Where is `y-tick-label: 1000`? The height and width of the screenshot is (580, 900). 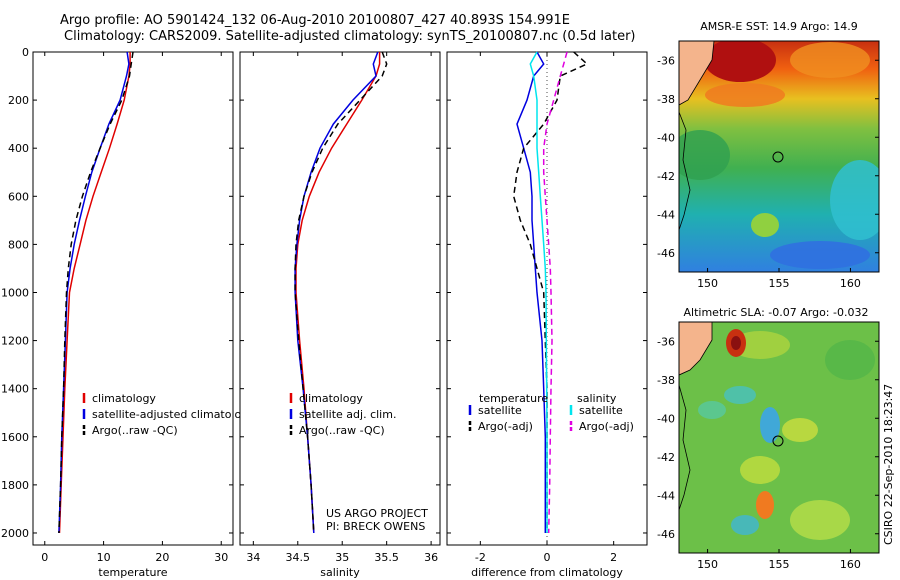
y-tick-label: 1000 is located at coordinates (15, 292).